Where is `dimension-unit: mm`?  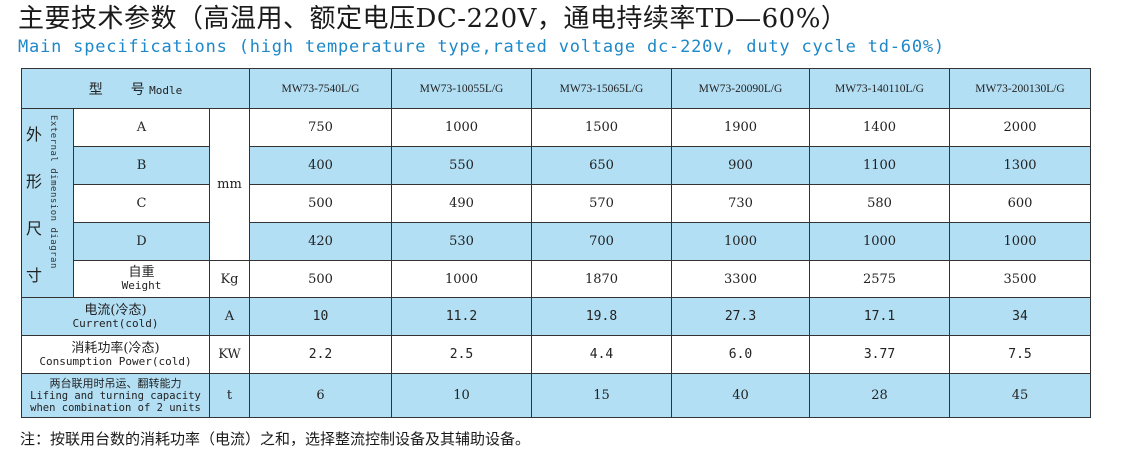
dimension-unit: mm is located at coordinates (229, 184).